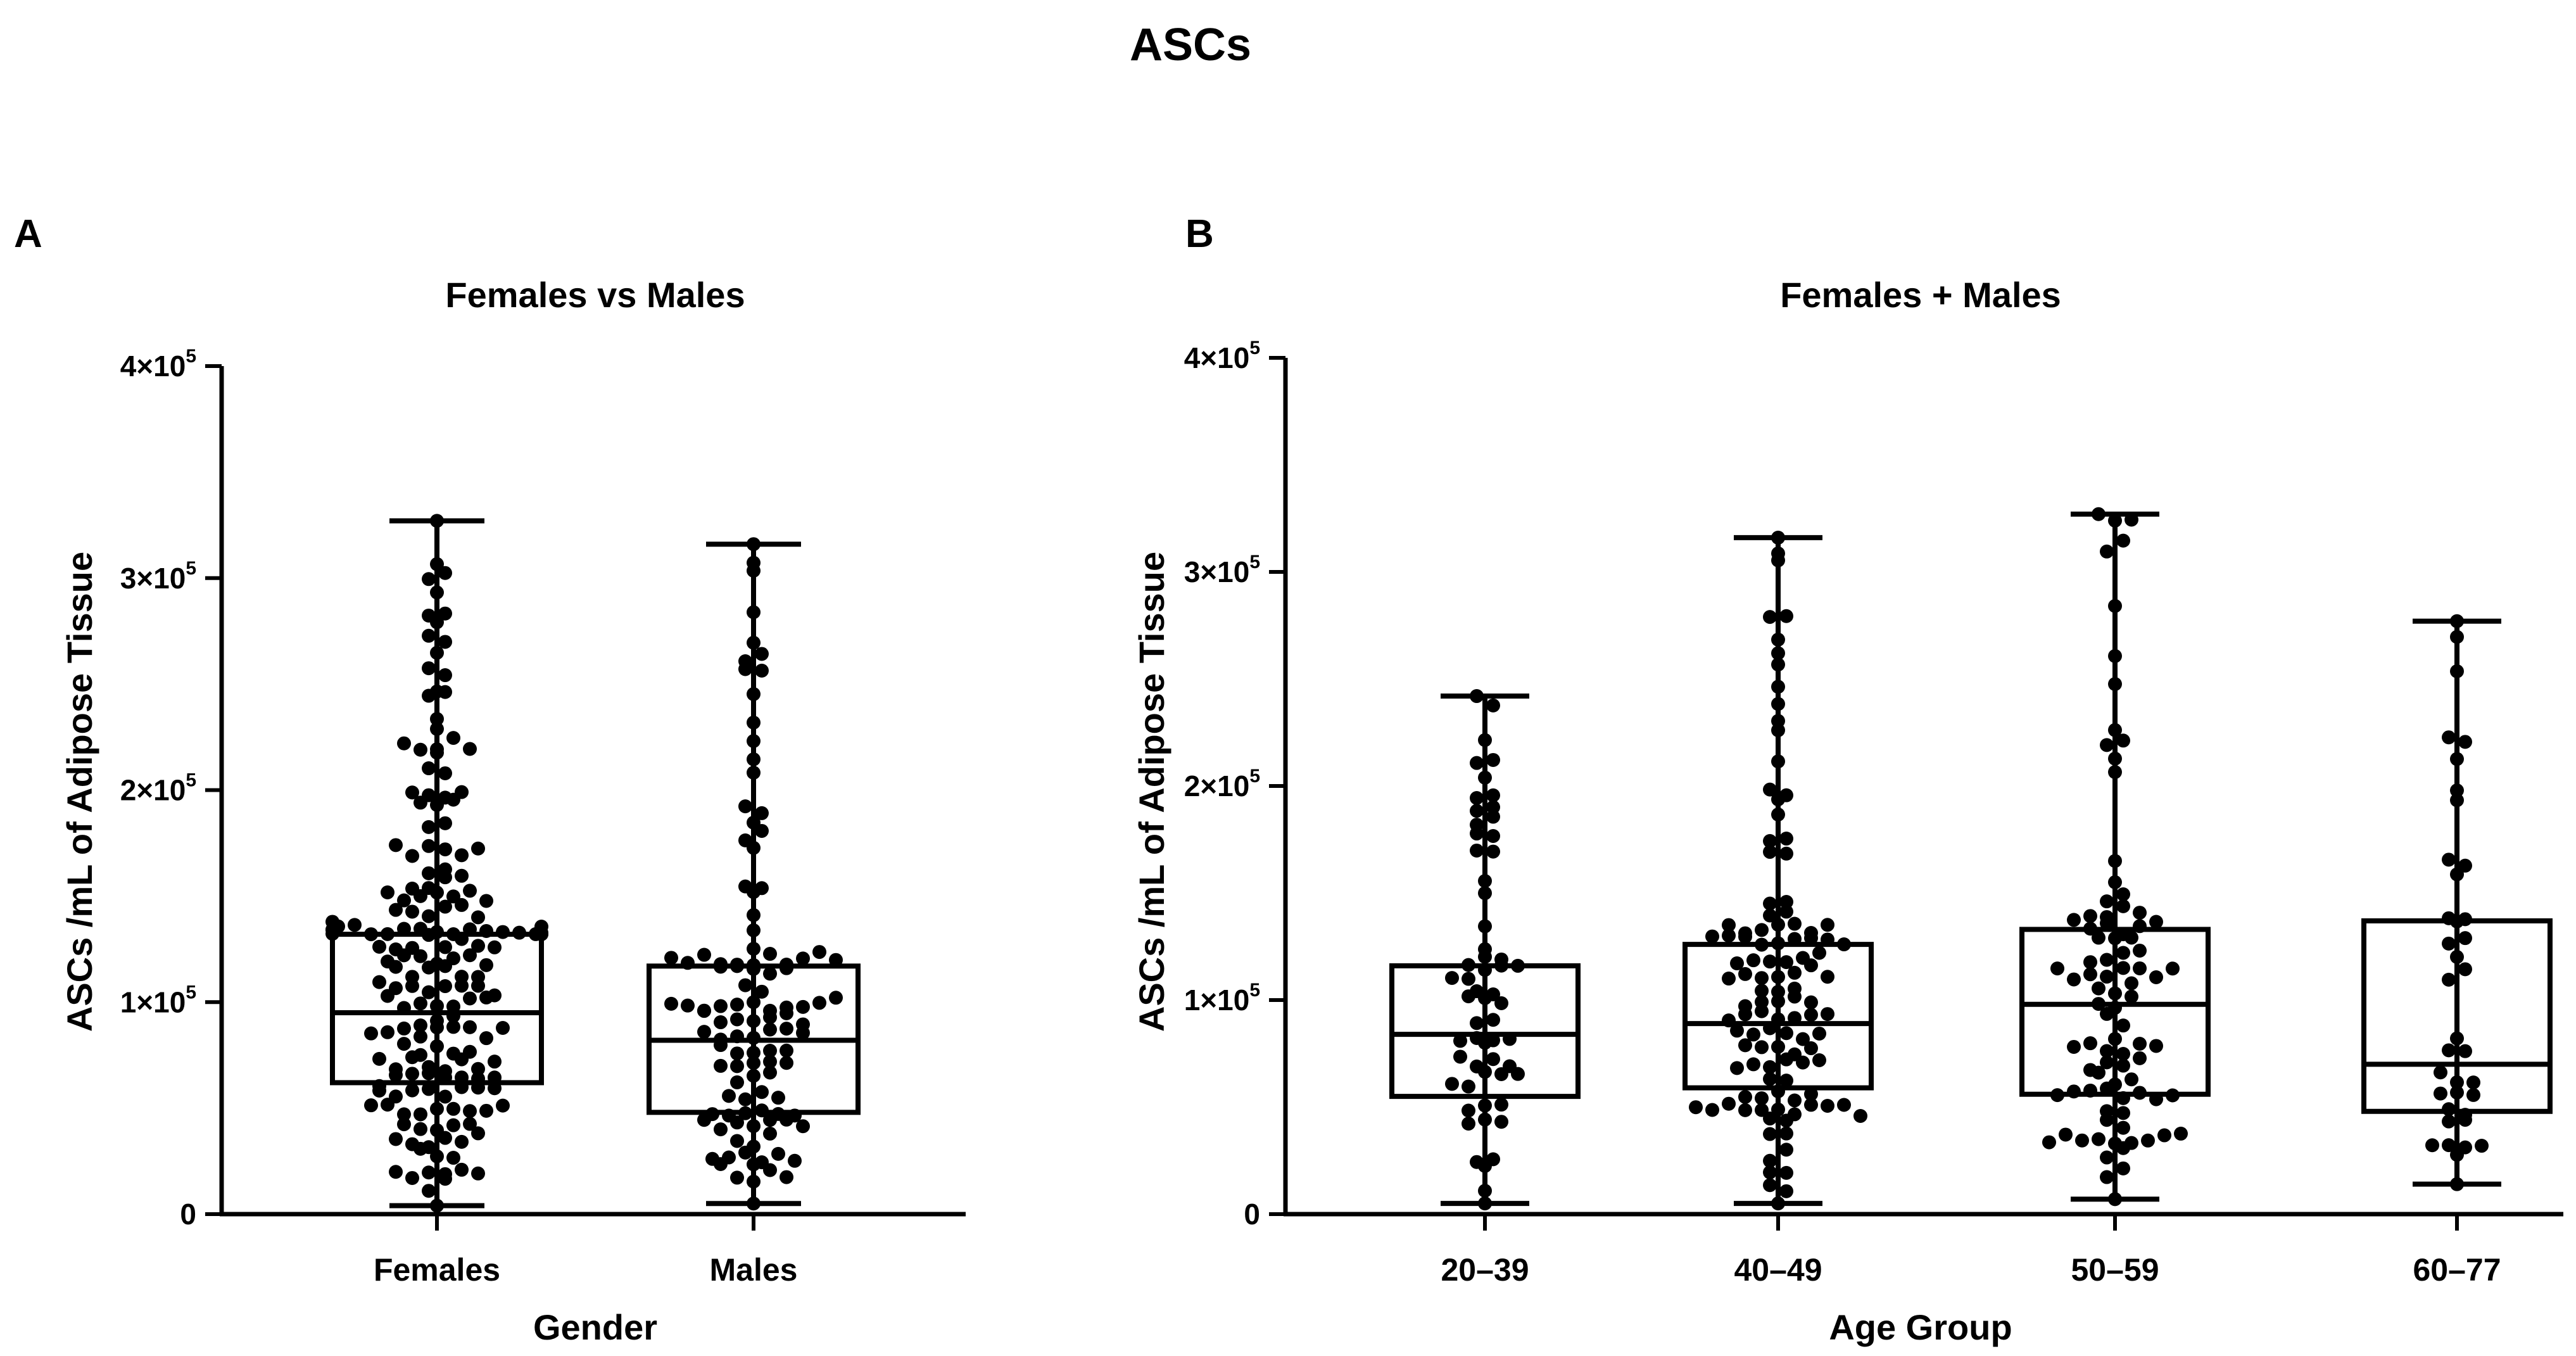 The height and width of the screenshot is (1356, 2576). Describe the element at coordinates (437, 1270) in the screenshot. I see `x-category-label: Females` at that location.